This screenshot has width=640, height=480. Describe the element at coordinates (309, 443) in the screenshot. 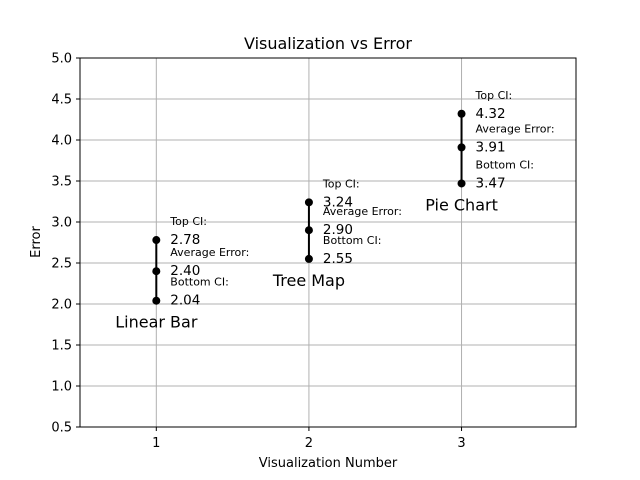

I see `x-tick-label: 2` at that location.